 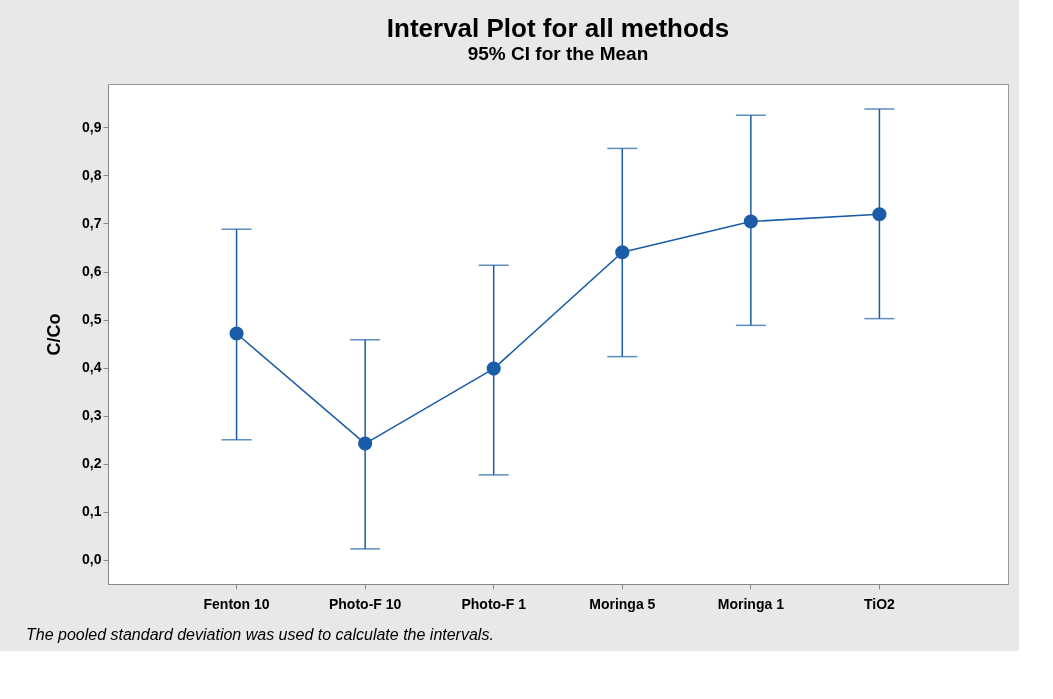 What do you see at coordinates (92, 367) in the screenshot?
I see `y-tick-label: 0,4` at bounding box center [92, 367].